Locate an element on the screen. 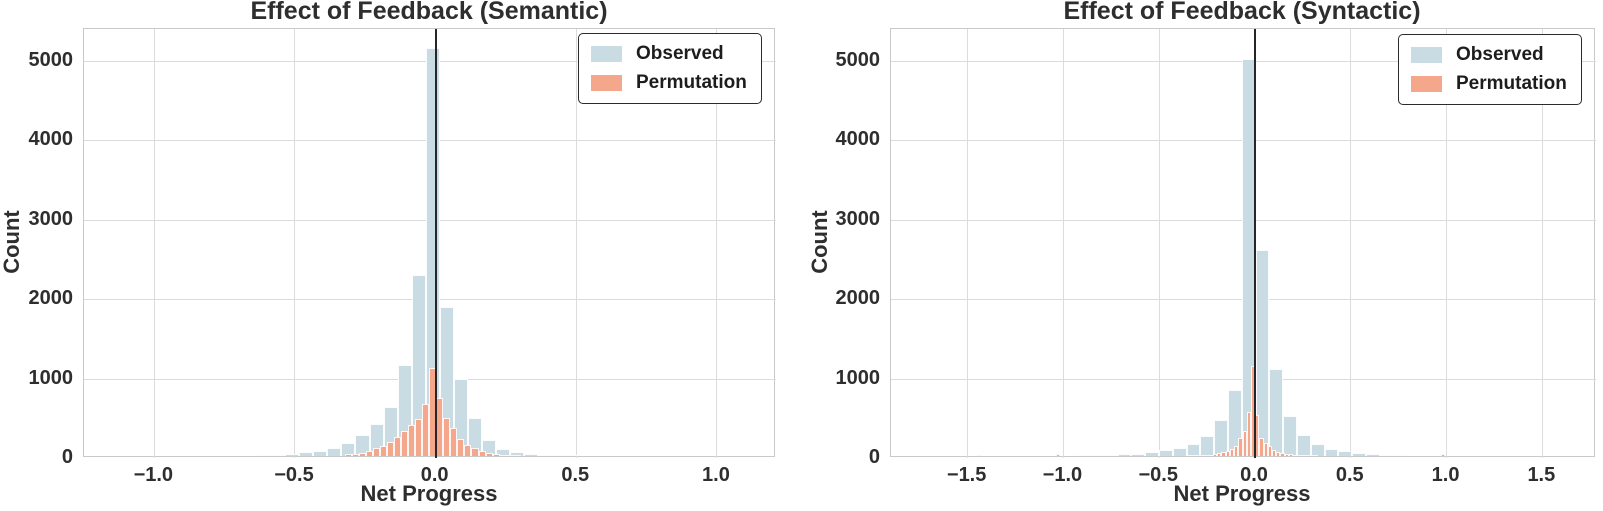 This screenshot has width=1603, height=511. x-tick-label: −0.5 is located at coordinates (1158, 475).